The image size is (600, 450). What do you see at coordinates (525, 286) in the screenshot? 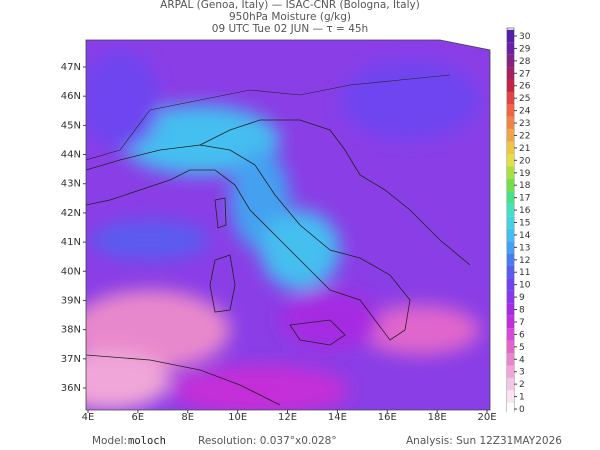
I see `colorbar-label: 10` at bounding box center [525, 286].